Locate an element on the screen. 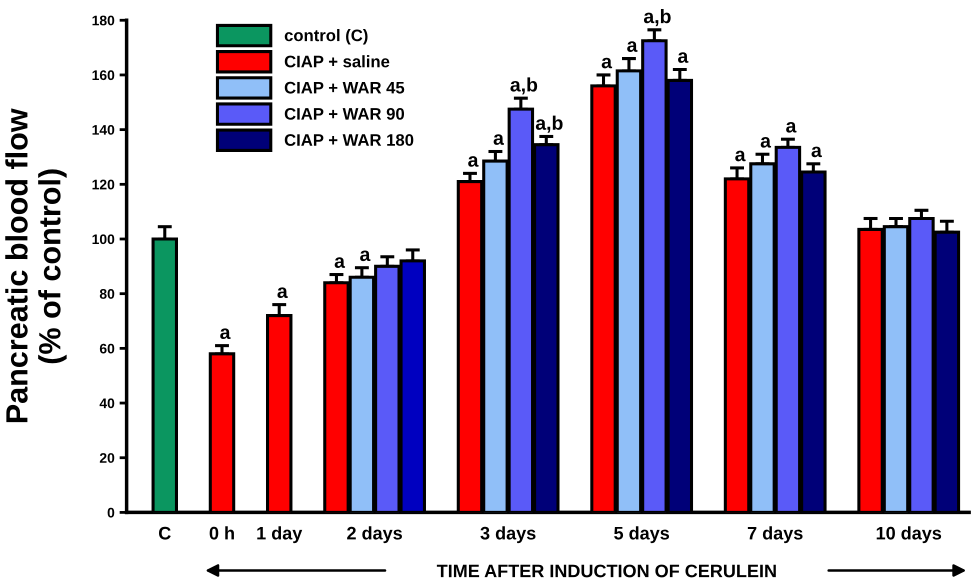 This screenshot has height=579, width=974. x-tick-label: 0 h is located at coordinates (222, 533).